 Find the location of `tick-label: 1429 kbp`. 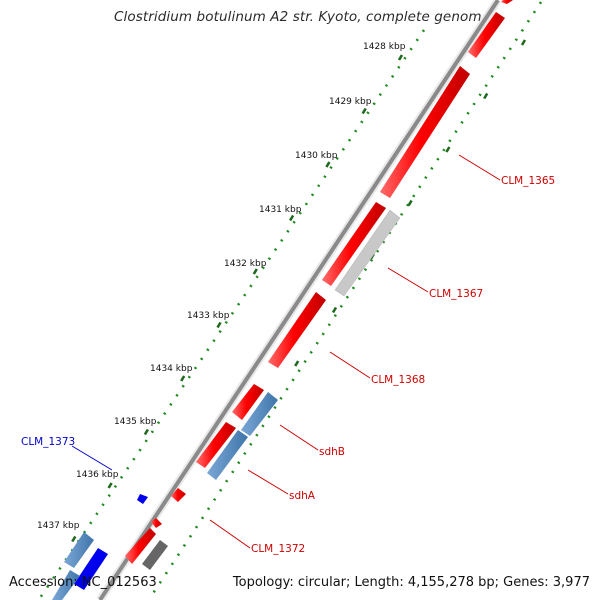

tick-label: 1429 kbp is located at coordinates (350, 102).